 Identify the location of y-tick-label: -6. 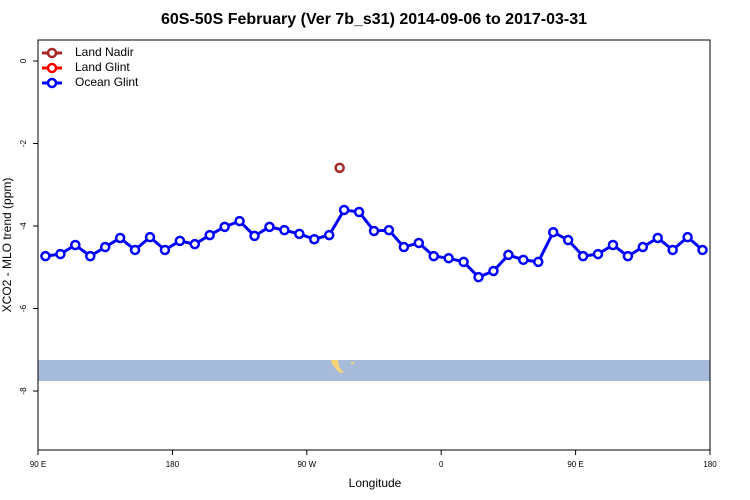
(23, 308).